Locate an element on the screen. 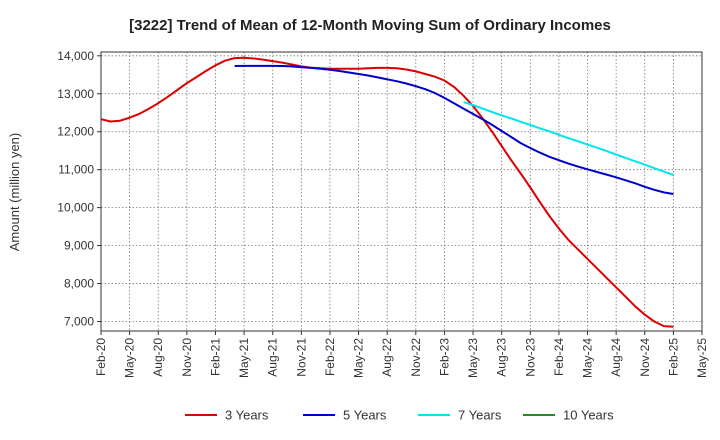 The height and width of the screenshot is (440, 720). x-tick-label: Aug-24 is located at coordinates (616, 357).